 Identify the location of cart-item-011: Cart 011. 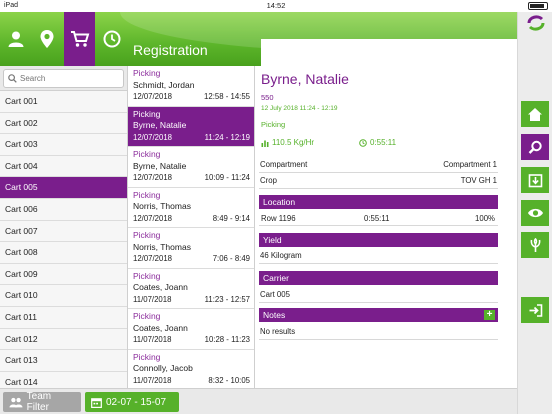
(63, 317).